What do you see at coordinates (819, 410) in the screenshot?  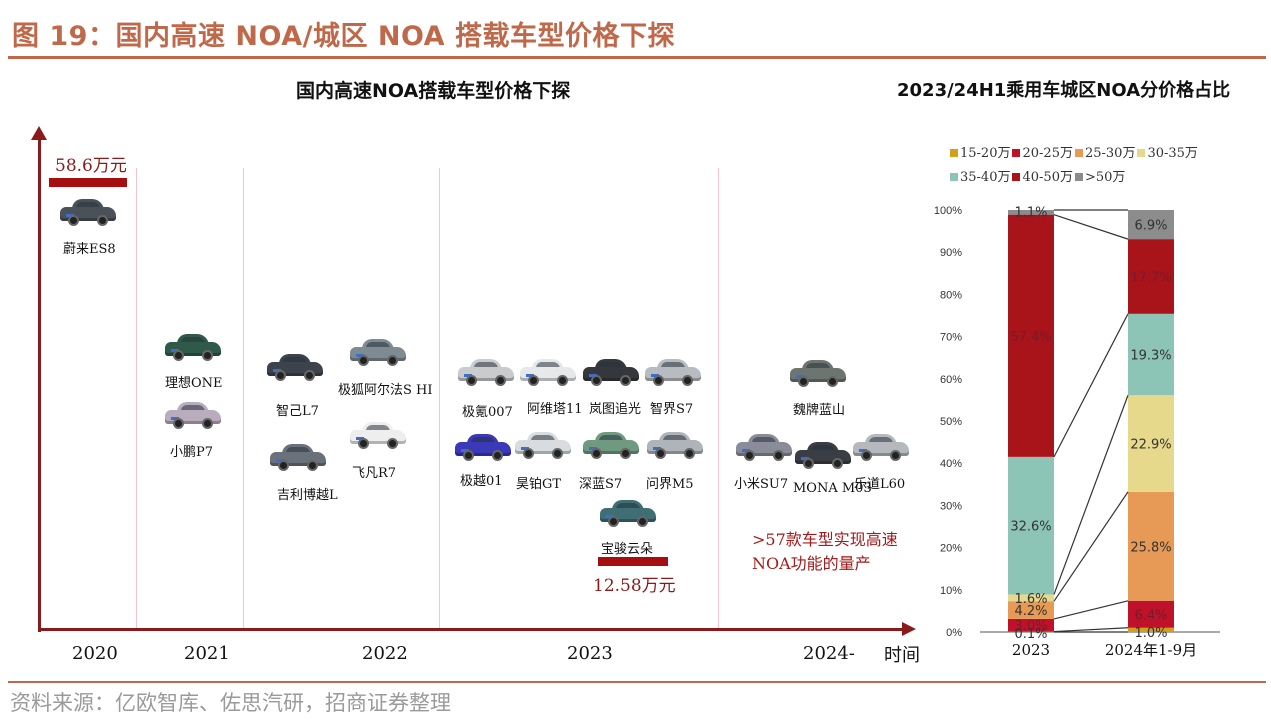 I see `car-model-label: 魏牌蓝山` at bounding box center [819, 410].